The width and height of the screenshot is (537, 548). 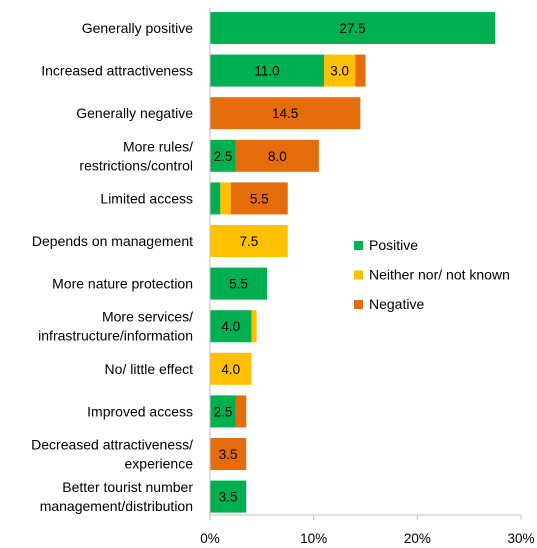 I want to click on data-label-13: 3.5, so click(x=228, y=497).